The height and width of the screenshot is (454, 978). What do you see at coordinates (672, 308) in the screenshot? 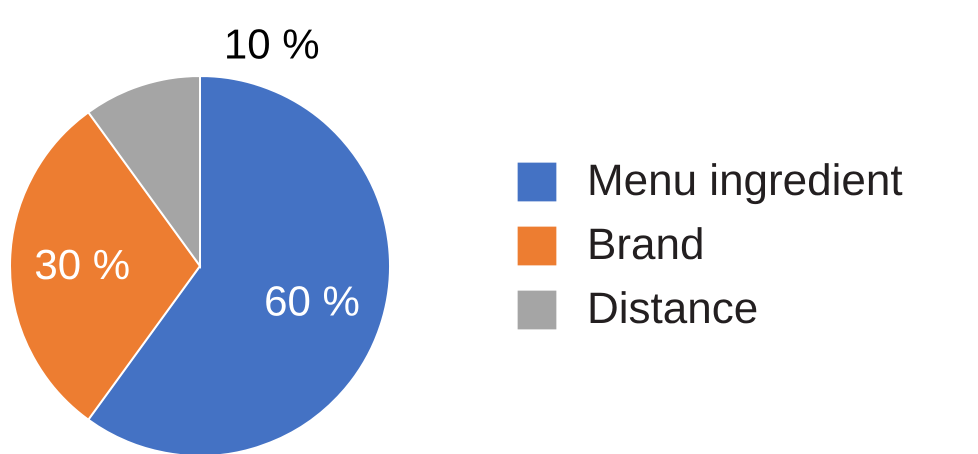
I see `legend-label: Distance` at bounding box center [672, 308].